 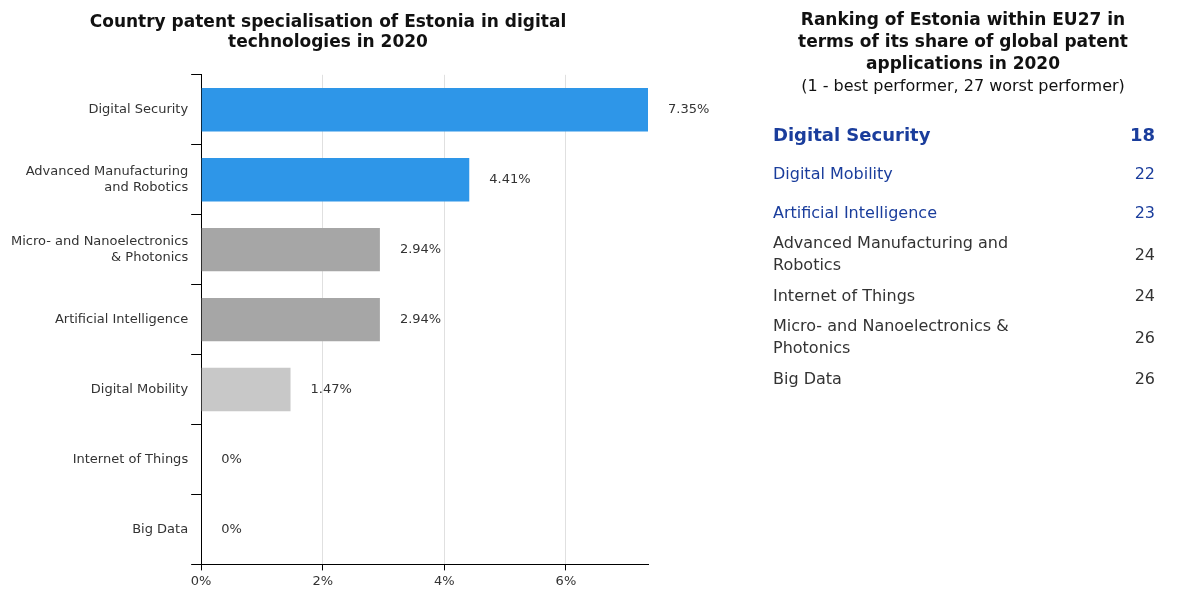 What do you see at coordinates (566, 580) in the screenshot?
I see `x-tick-label: 6%` at bounding box center [566, 580].